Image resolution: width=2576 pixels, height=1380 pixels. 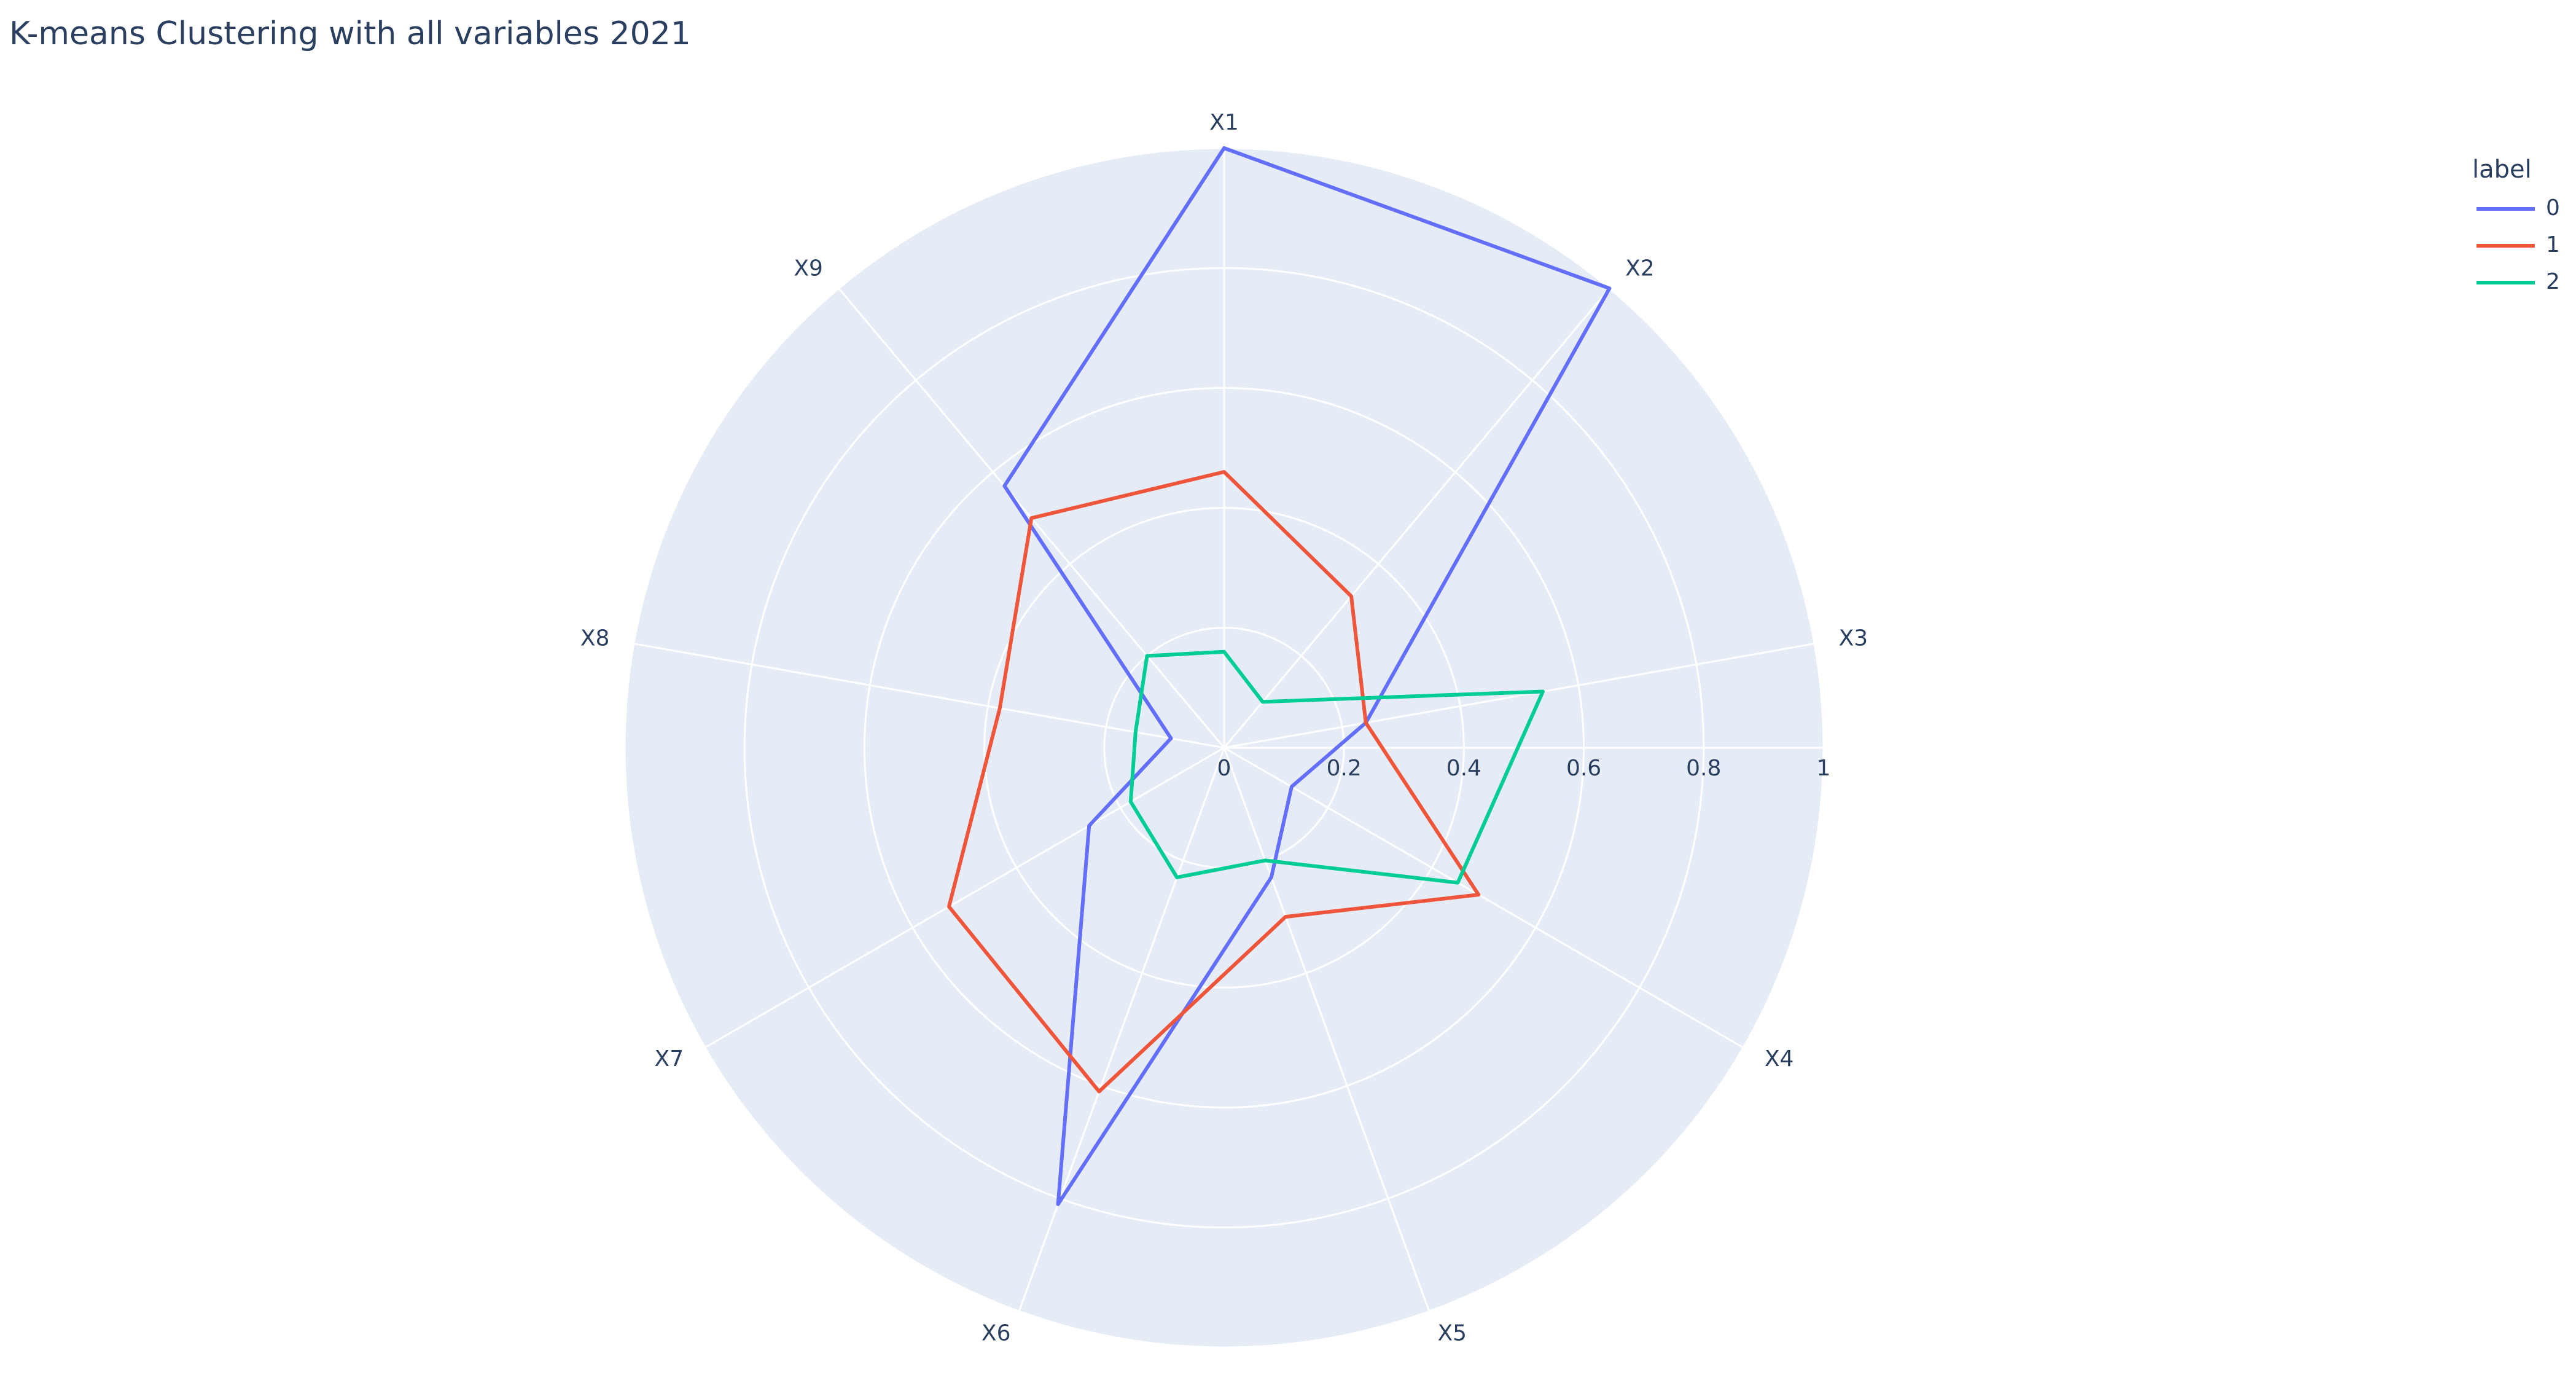 I want to click on angular-tick-label: X4, so click(x=1779, y=1059).